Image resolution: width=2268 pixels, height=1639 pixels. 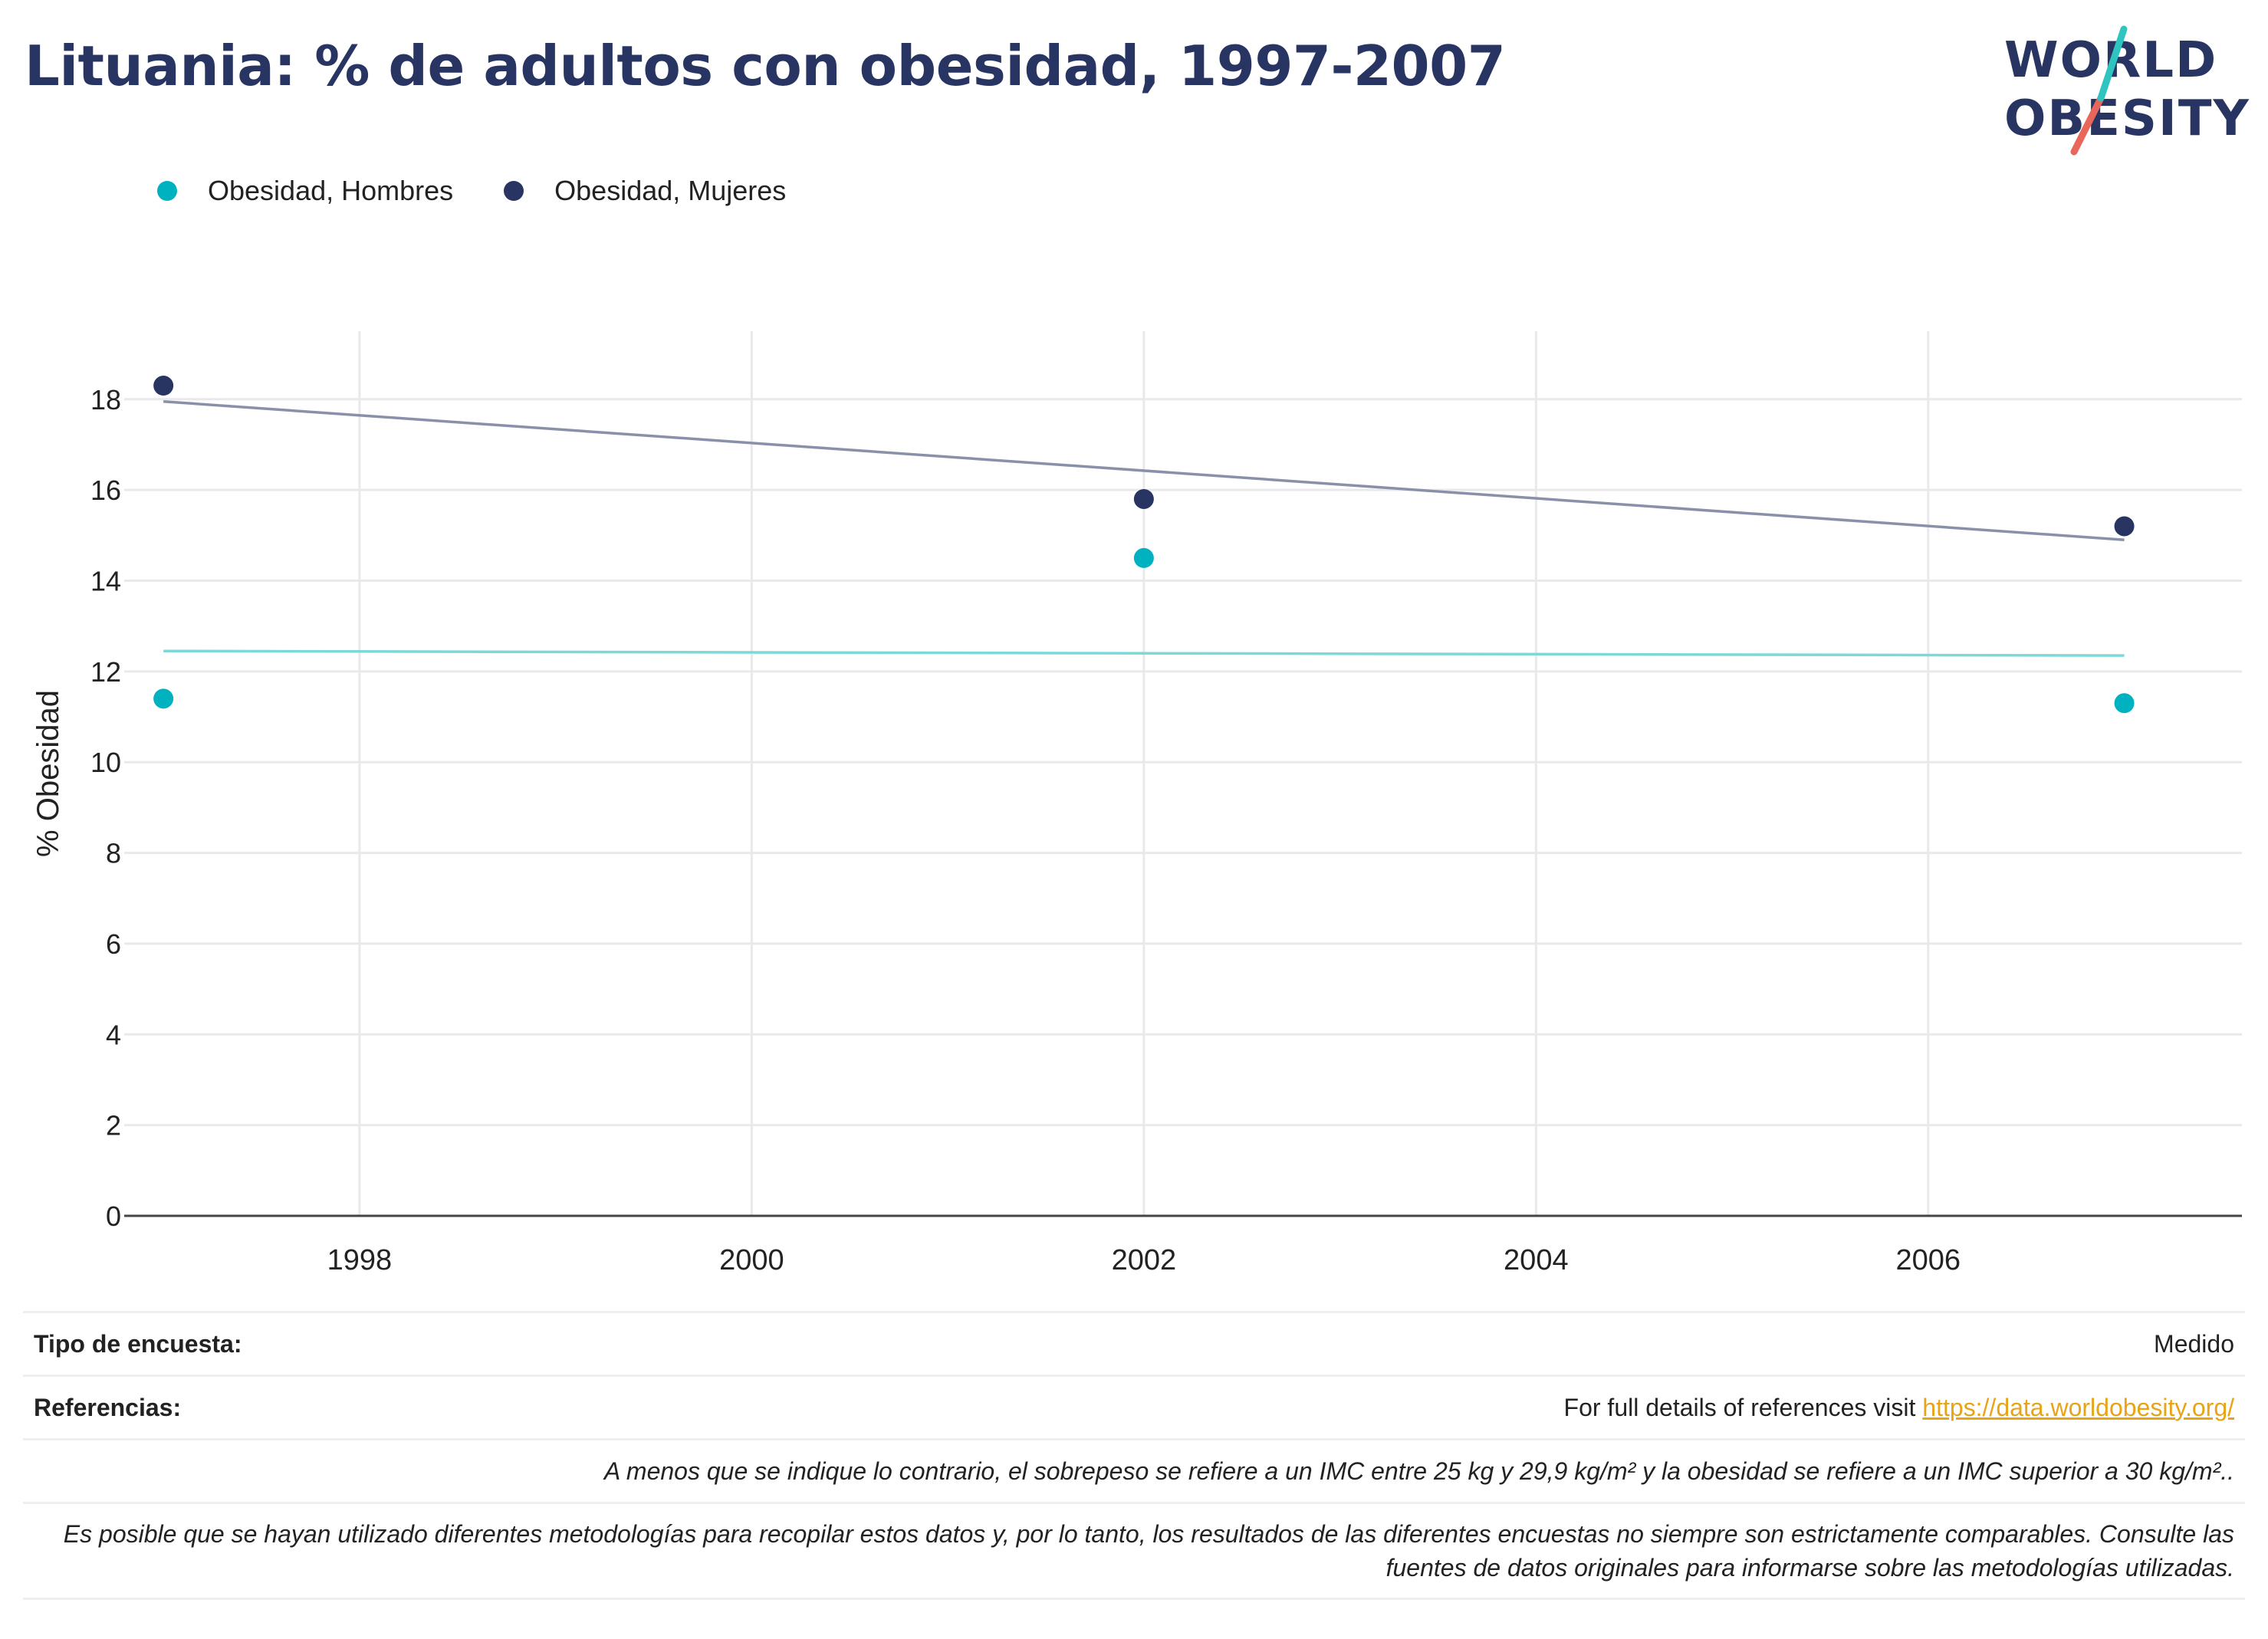 What do you see at coordinates (113, 1217) in the screenshot?
I see `y-tick-label: 0` at bounding box center [113, 1217].